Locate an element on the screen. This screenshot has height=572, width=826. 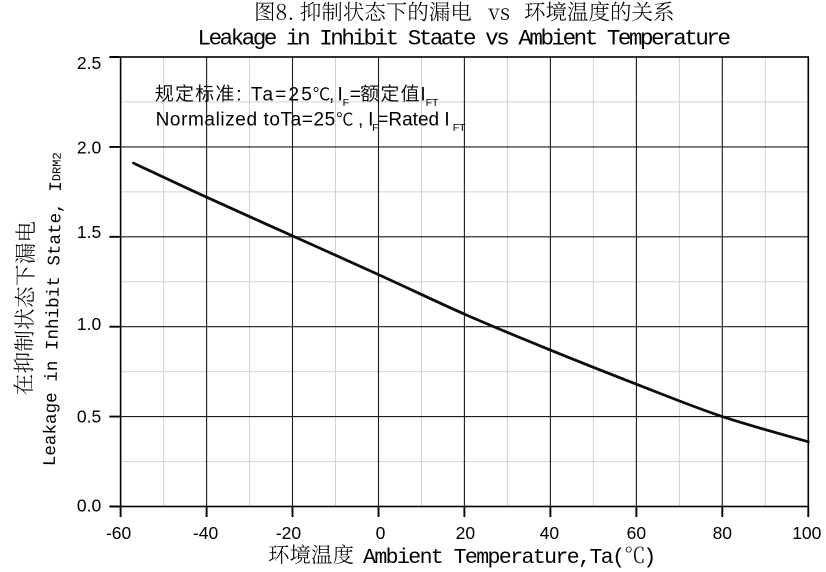
svg-text: 0 is located at coordinates (381, 533).